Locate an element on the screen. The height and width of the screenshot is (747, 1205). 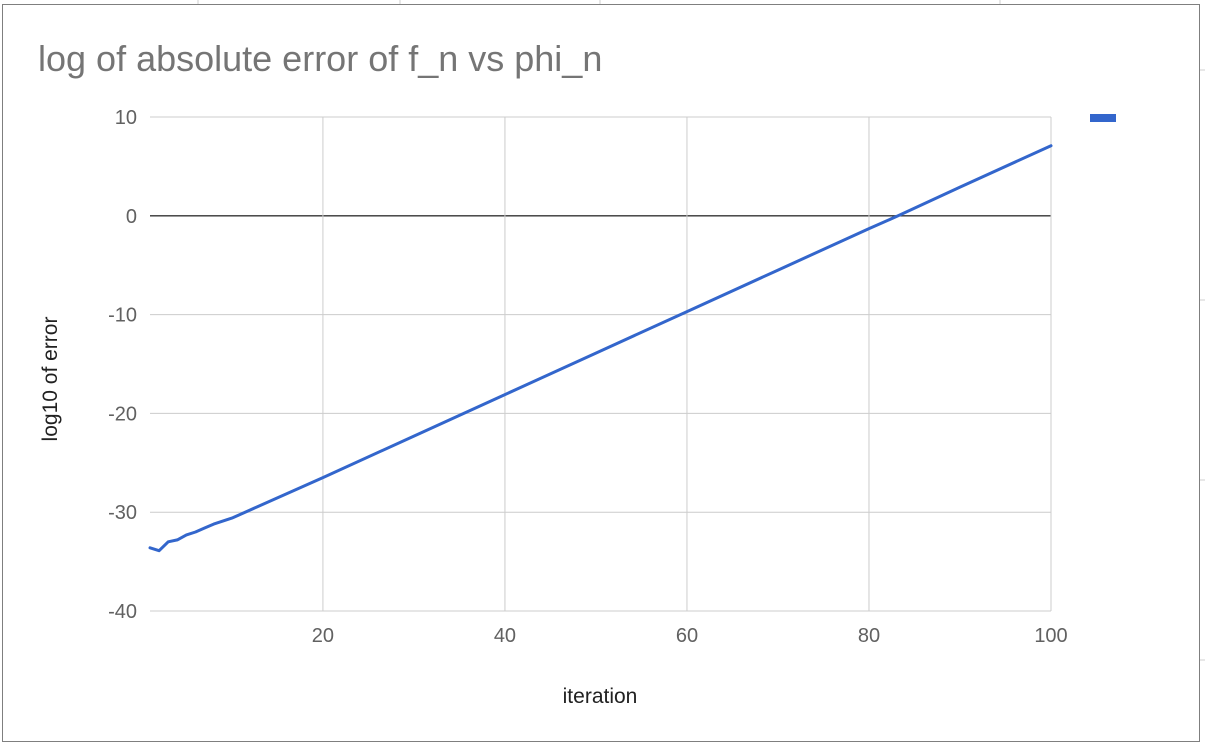
chart-title: log of absolute error of f_n vs phi_n is located at coordinates (320, 58).